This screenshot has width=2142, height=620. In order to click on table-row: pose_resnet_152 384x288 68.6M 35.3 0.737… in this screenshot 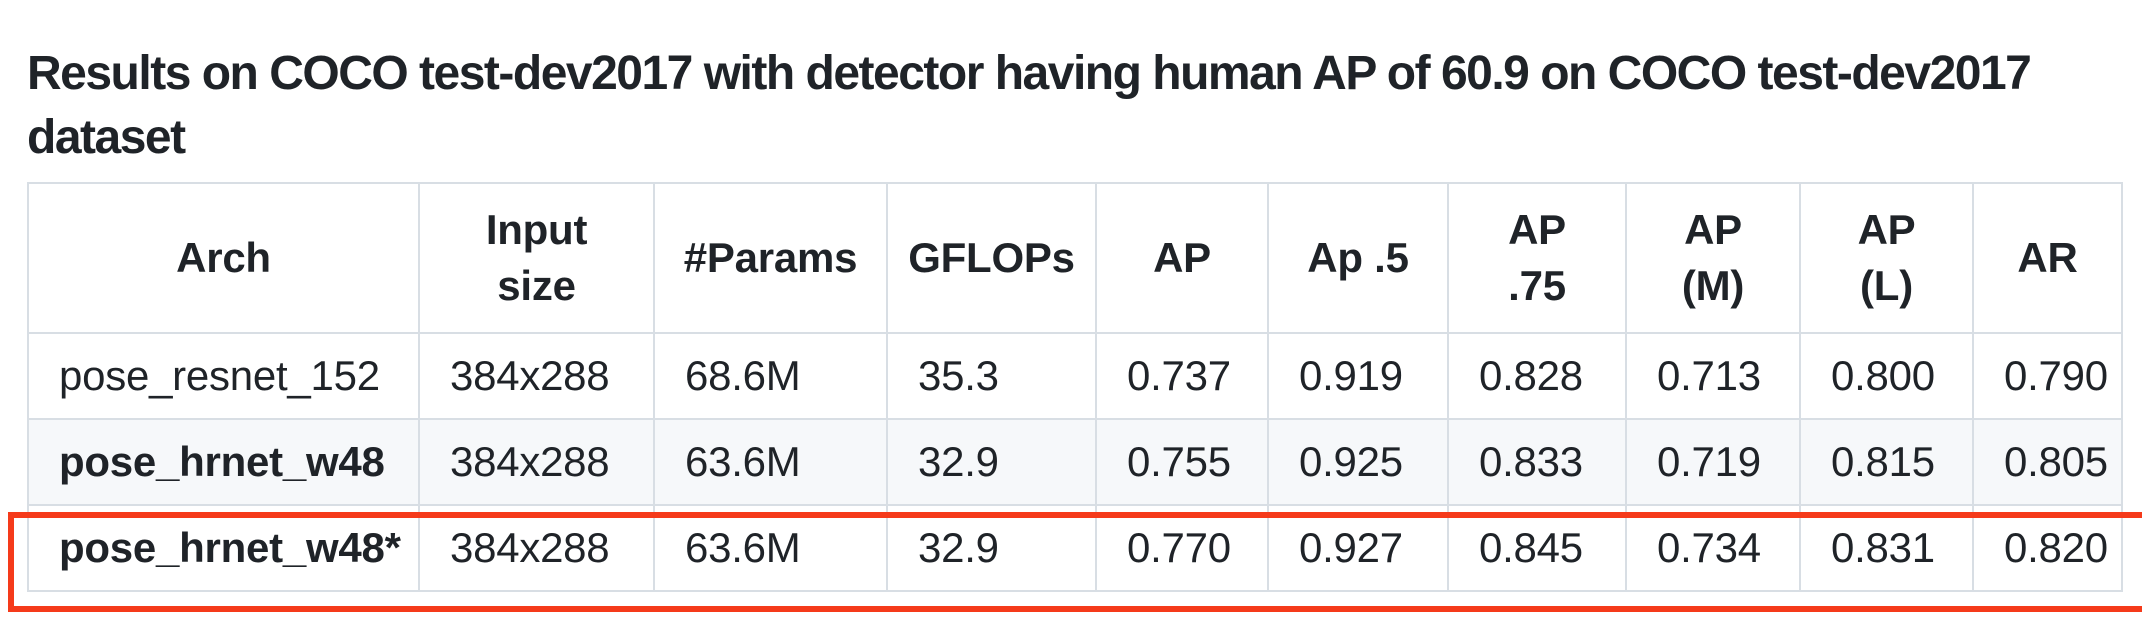, I will do `click(1075, 376)`.